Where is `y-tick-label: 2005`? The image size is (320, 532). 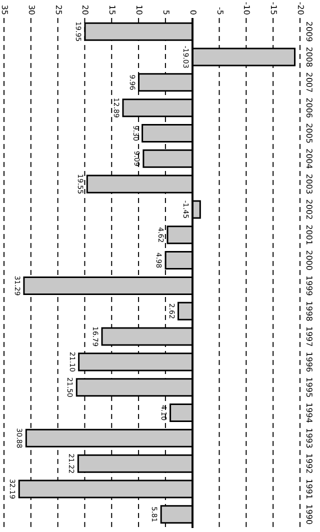
y-tick-label: 2005 is located at coordinates (309, 133).